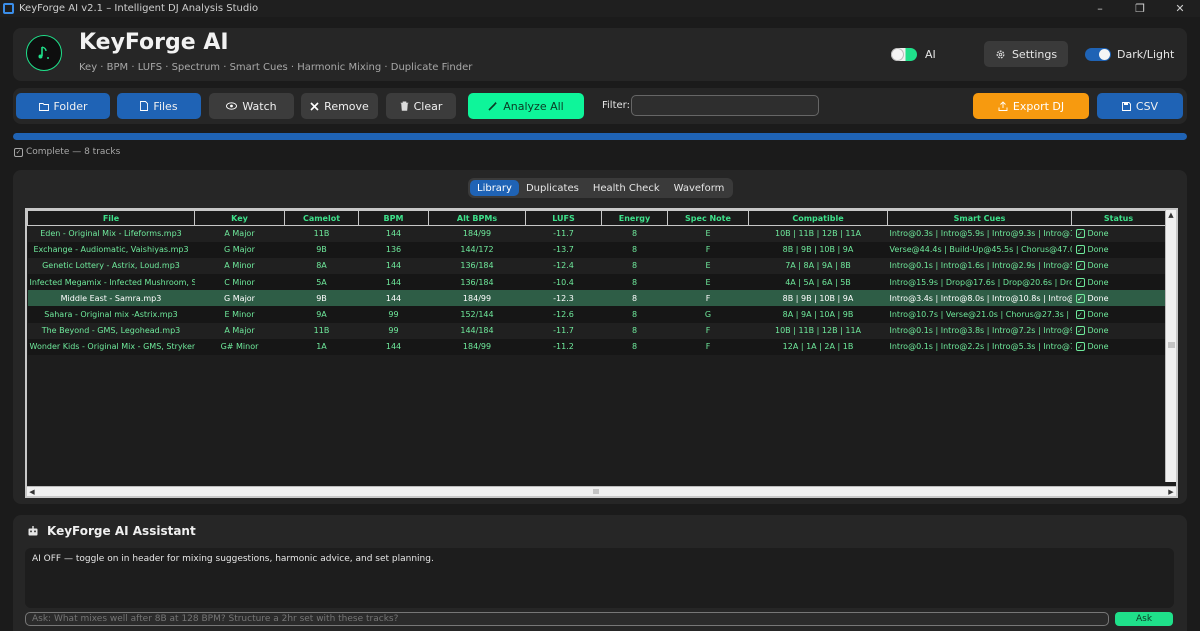 The width and height of the screenshot is (1200, 631). What do you see at coordinates (43, 106) in the screenshot?
I see `folder-icon` at bounding box center [43, 106].